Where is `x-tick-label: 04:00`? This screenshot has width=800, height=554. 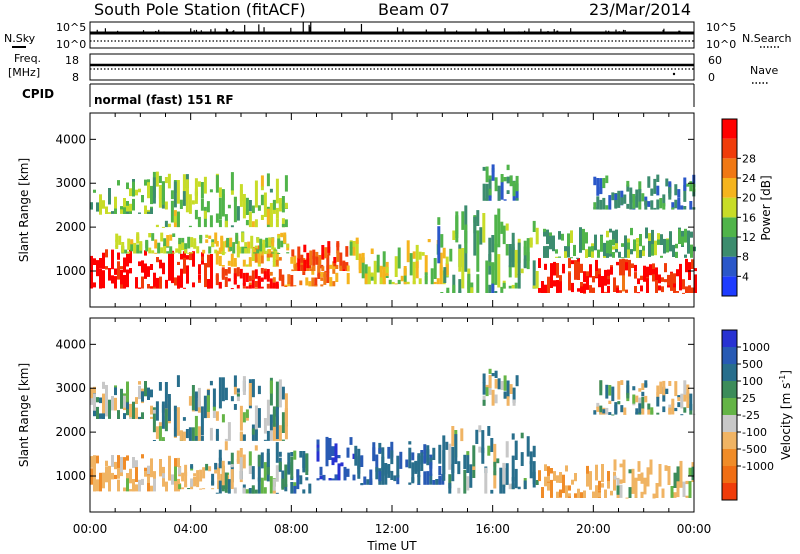 x-tick-label: 04:00 is located at coordinates (190, 529).